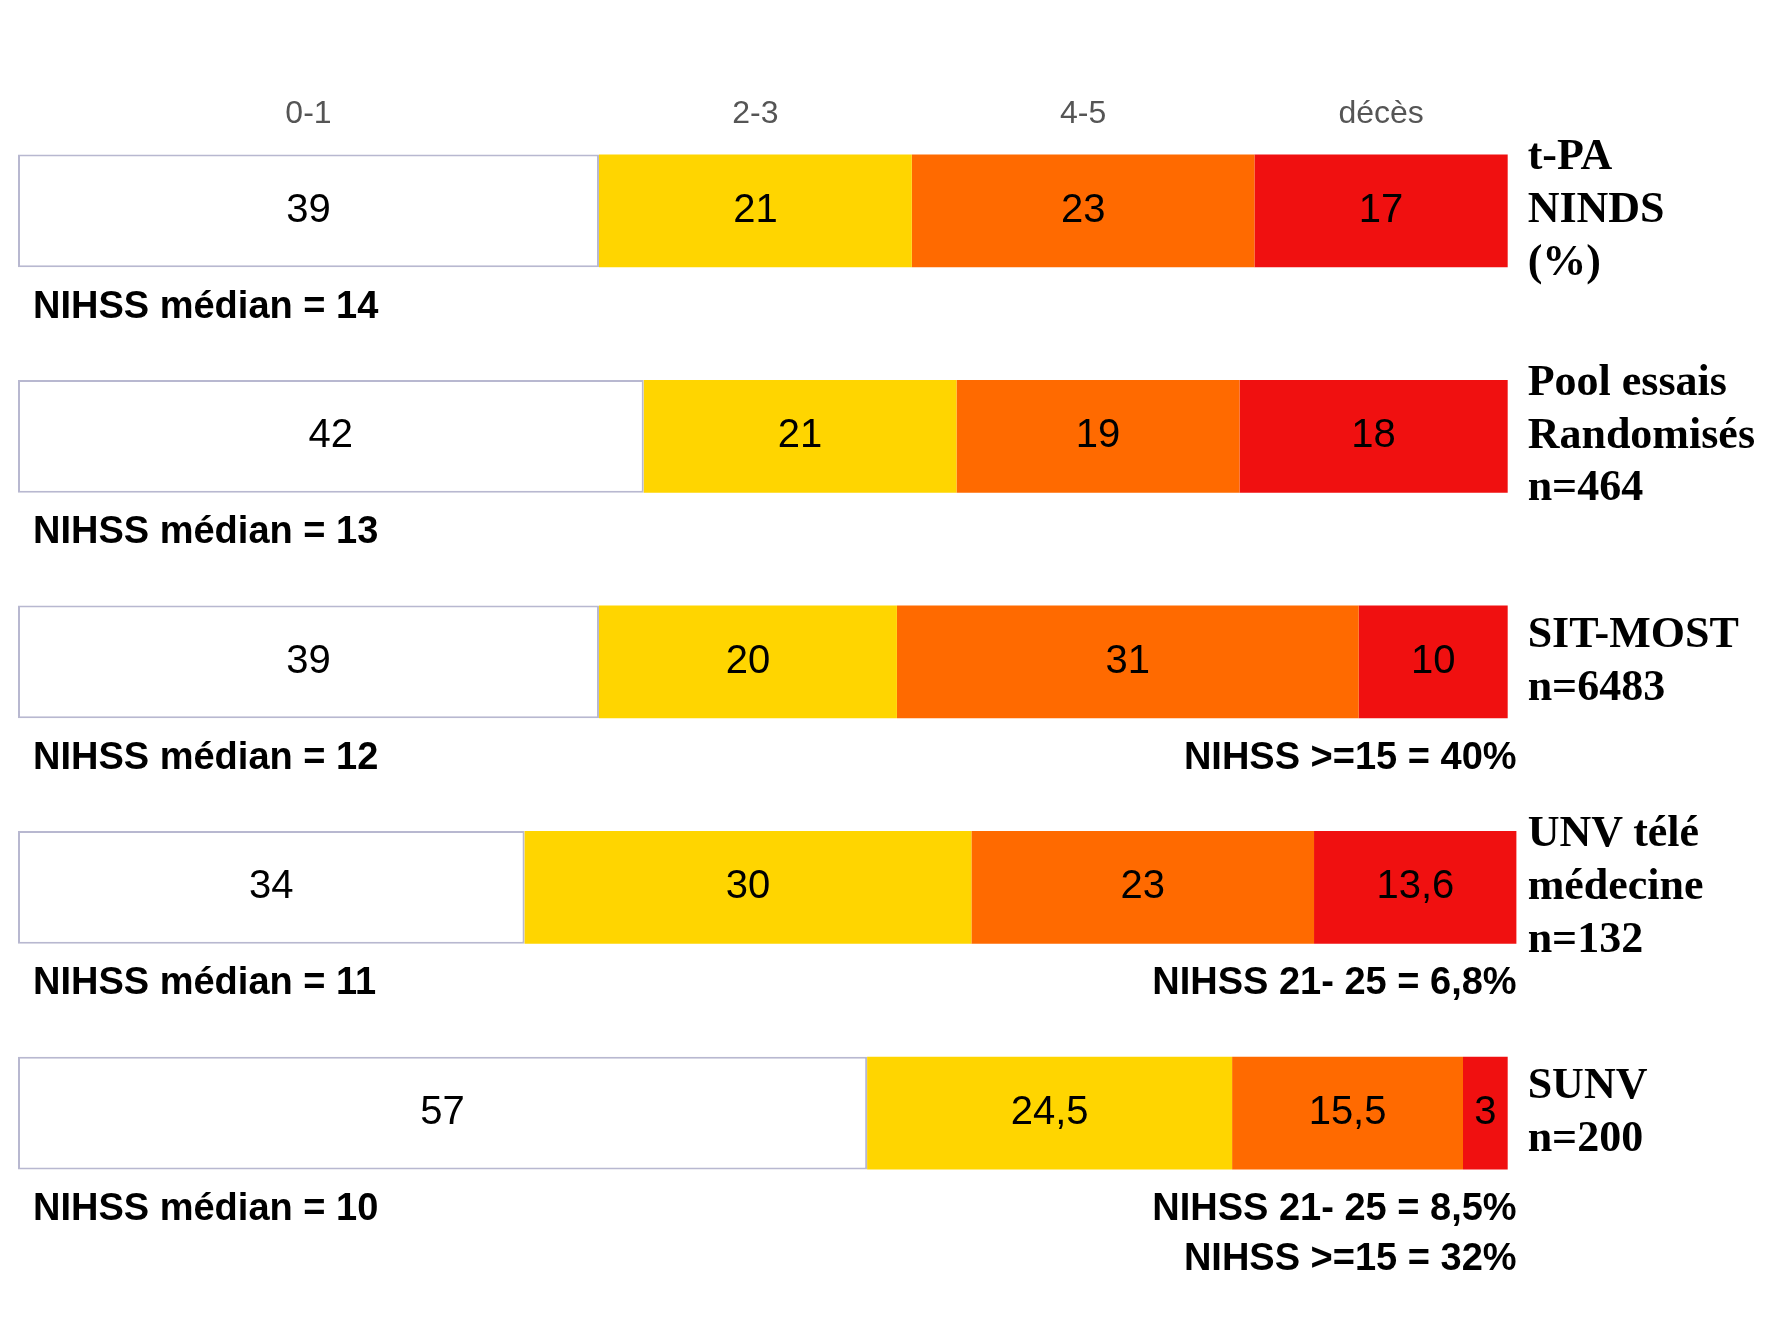  I want to click on data-label: 57, so click(442, 1110).